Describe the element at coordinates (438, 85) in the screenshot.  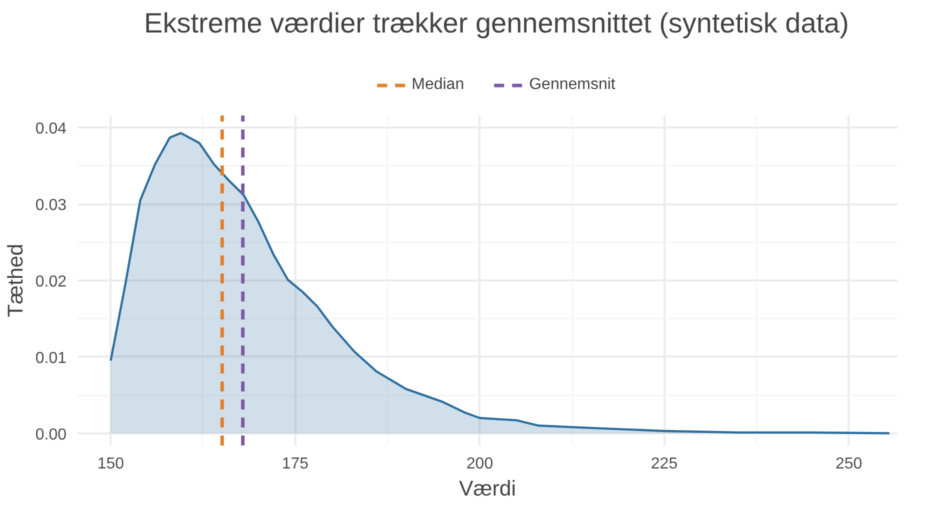
I see `legend-label: Median` at that location.